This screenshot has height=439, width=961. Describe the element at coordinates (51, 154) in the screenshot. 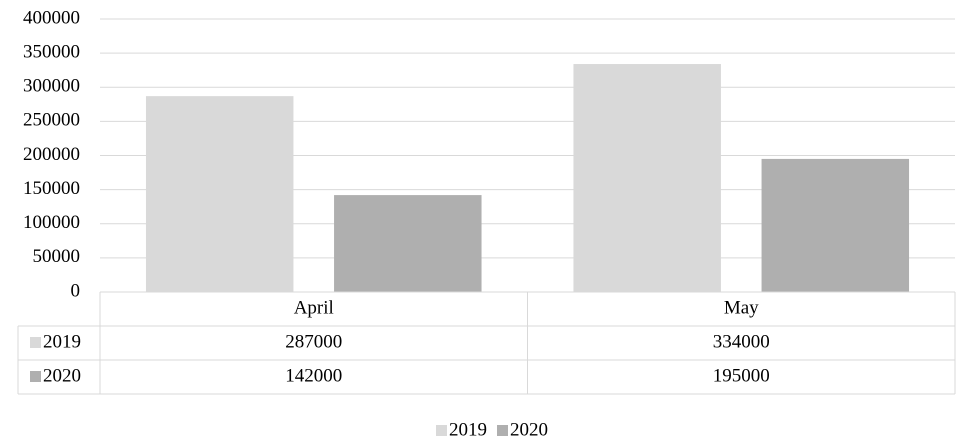

I see `y-tick-label: 200000` at that location.